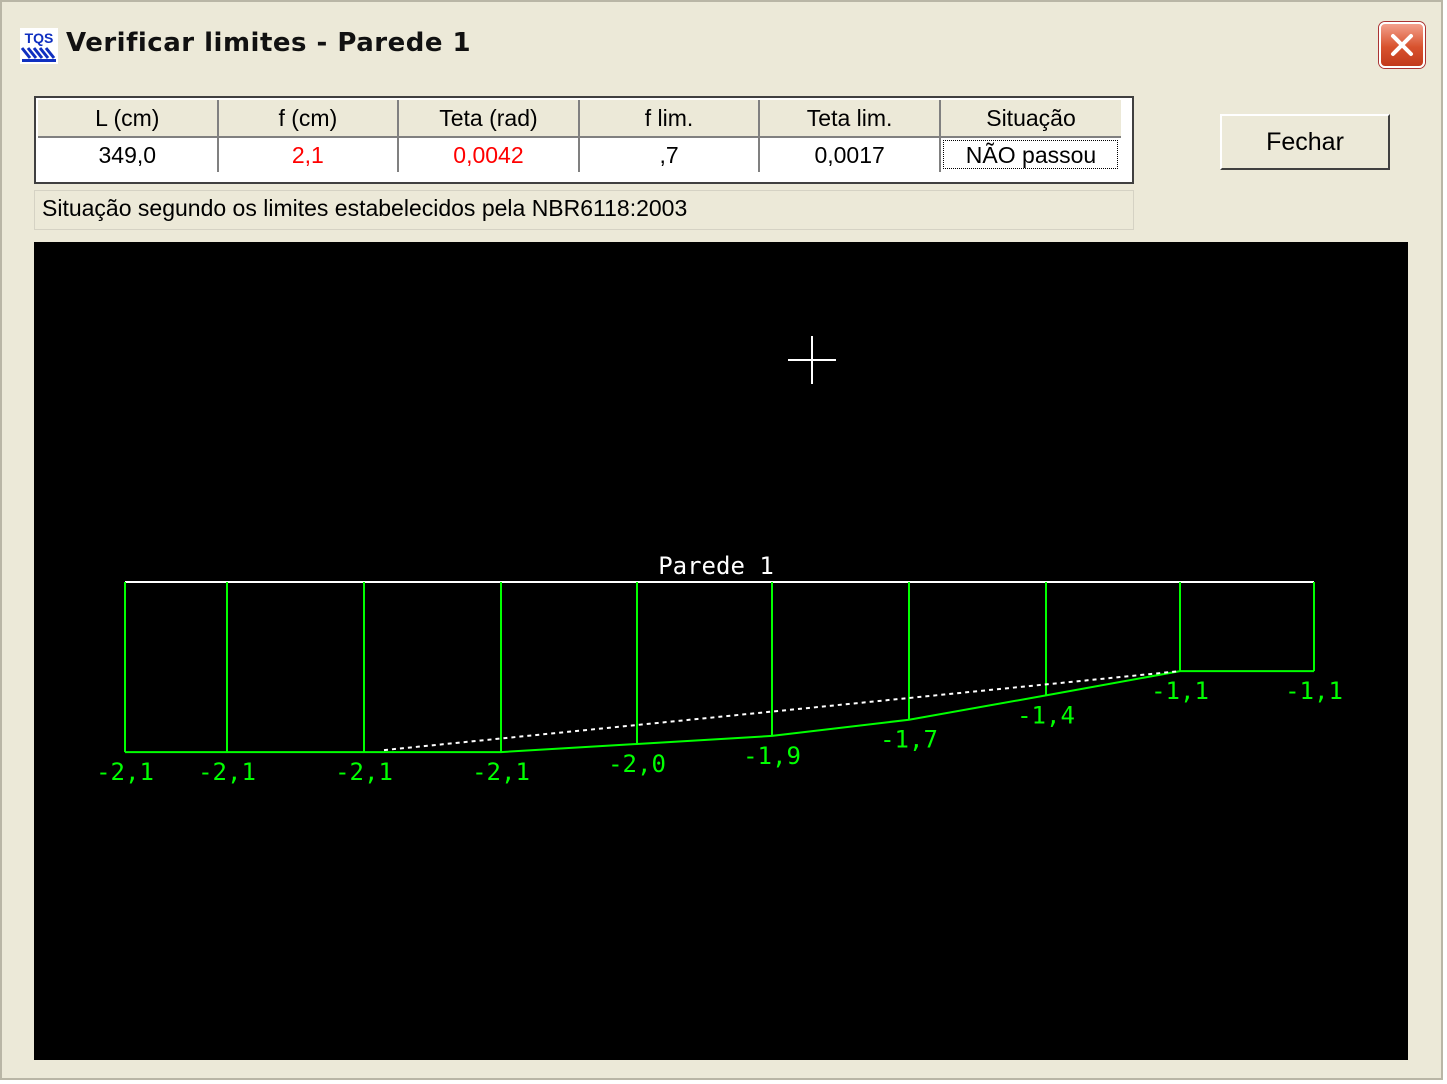 The width and height of the screenshot is (1447, 1084). I want to click on window-title: Verificar limites - Parede 1, so click(269, 43).